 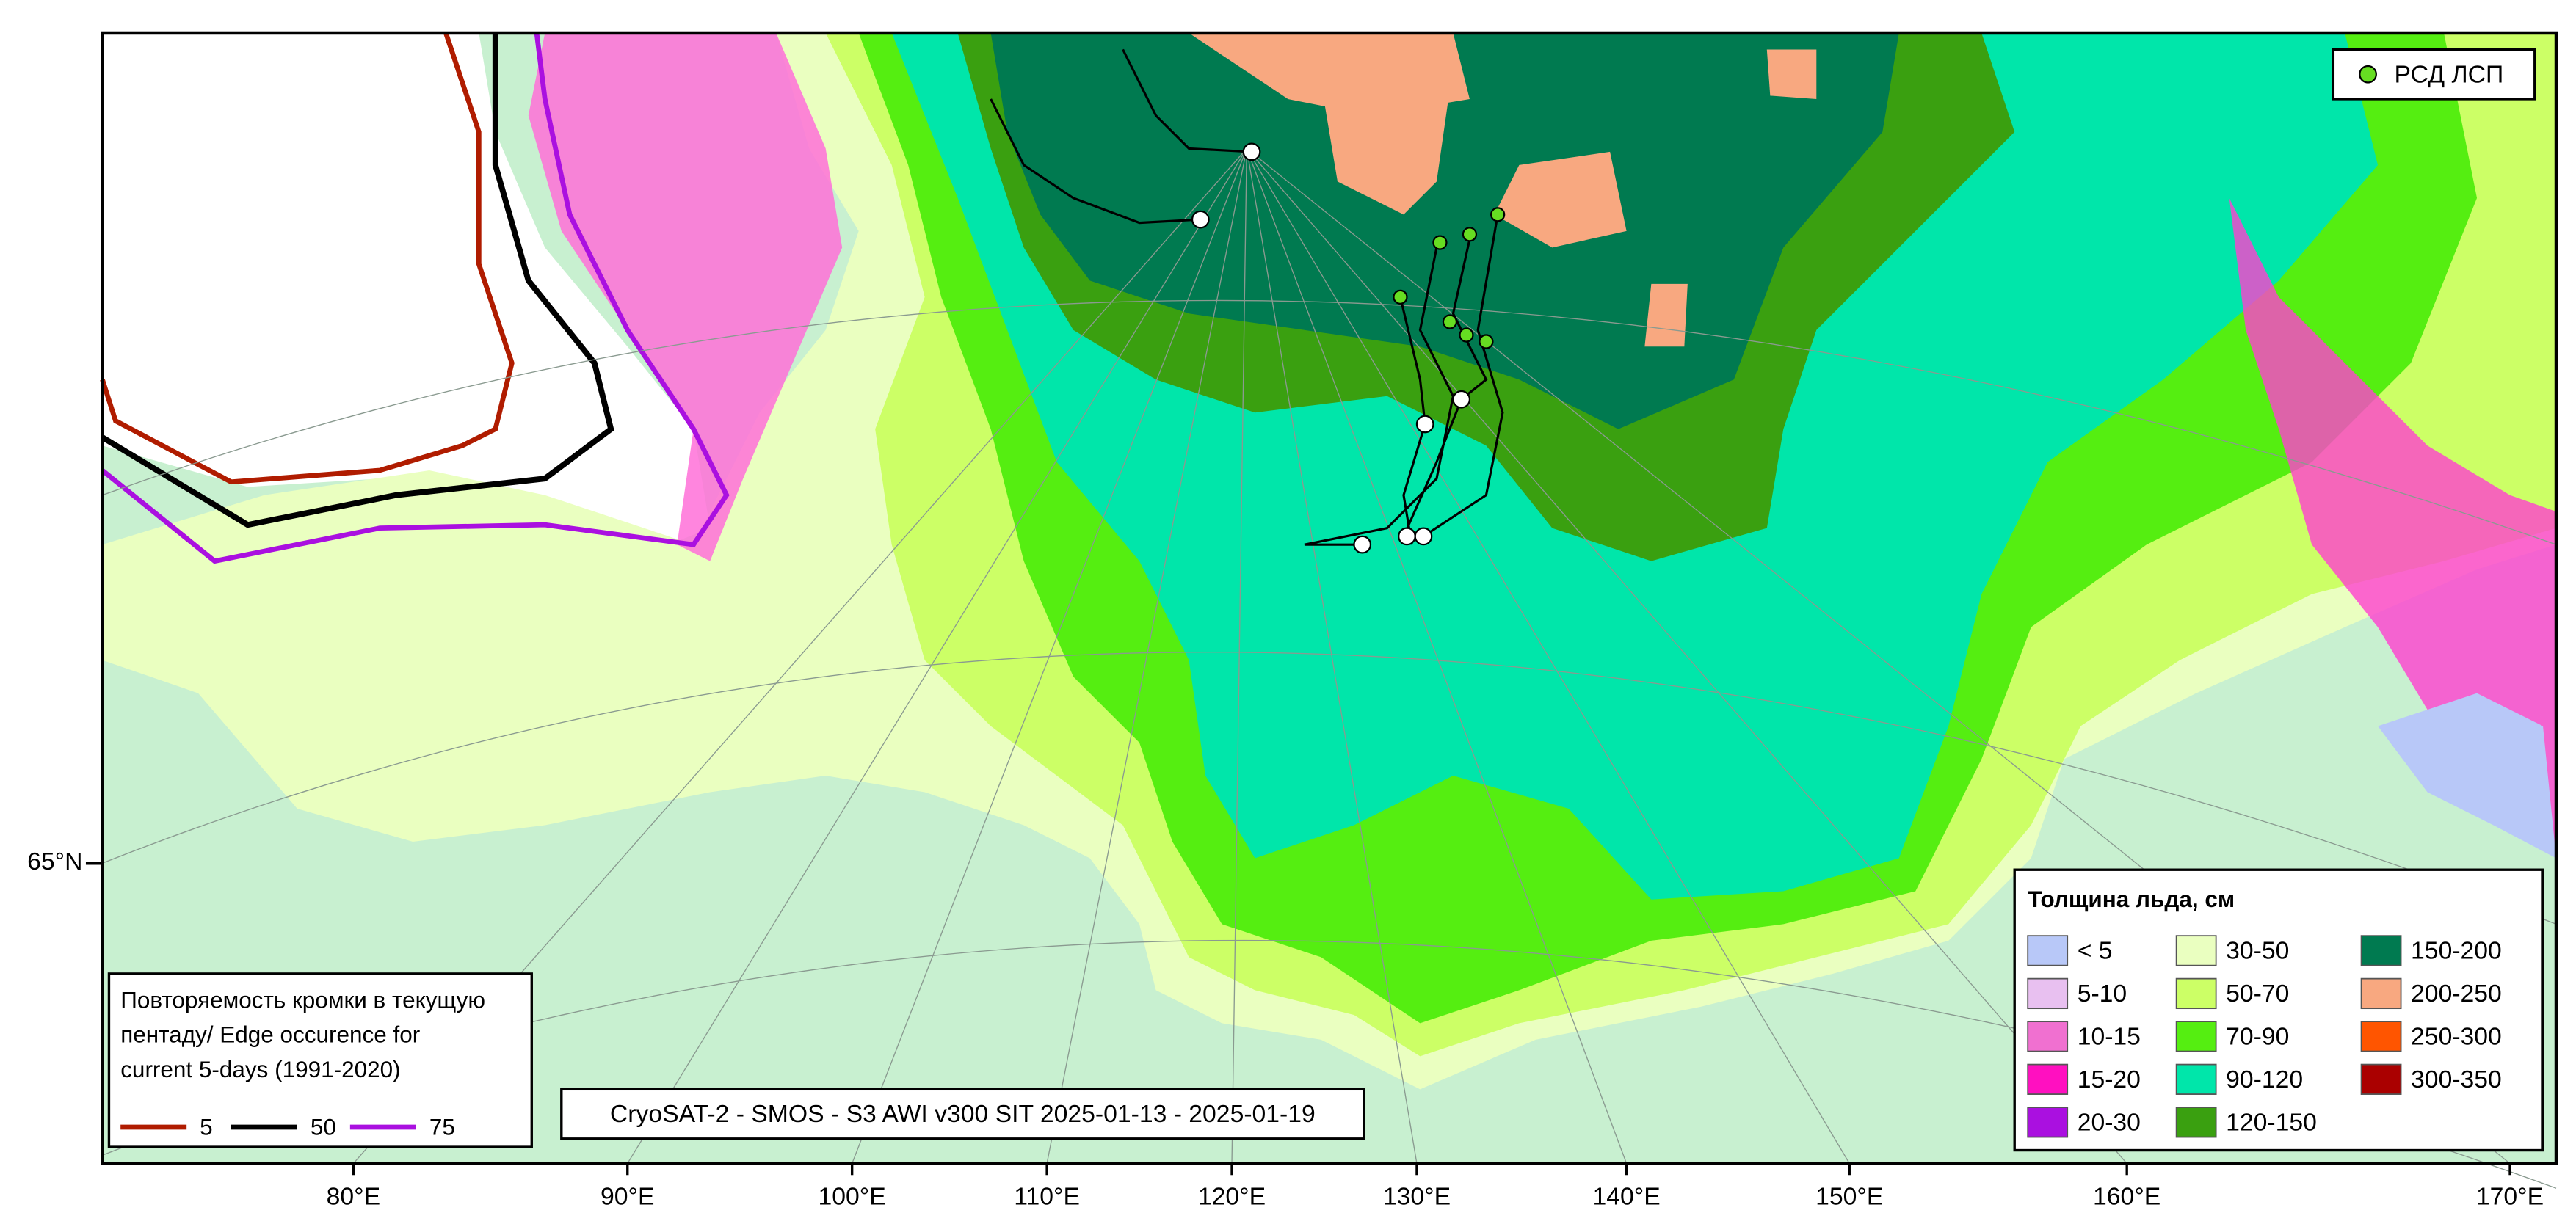 What do you see at coordinates (442, 1127) in the screenshot?
I see `legend-label: 75` at bounding box center [442, 1127].